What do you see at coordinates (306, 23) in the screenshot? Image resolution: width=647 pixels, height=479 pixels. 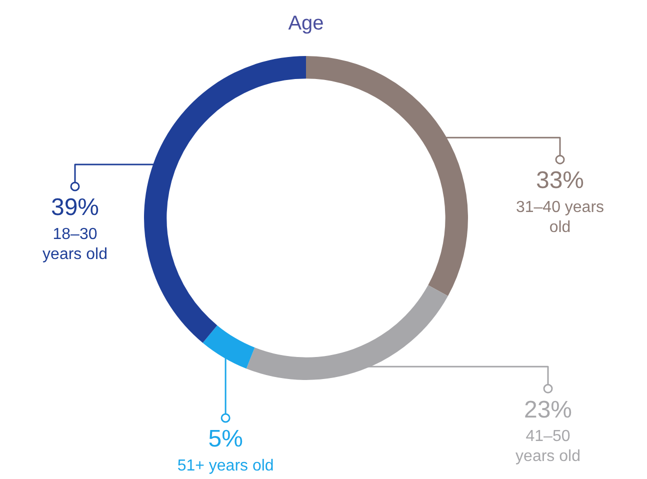 I see `chart-title: Age` at bounding box center [306, 23].